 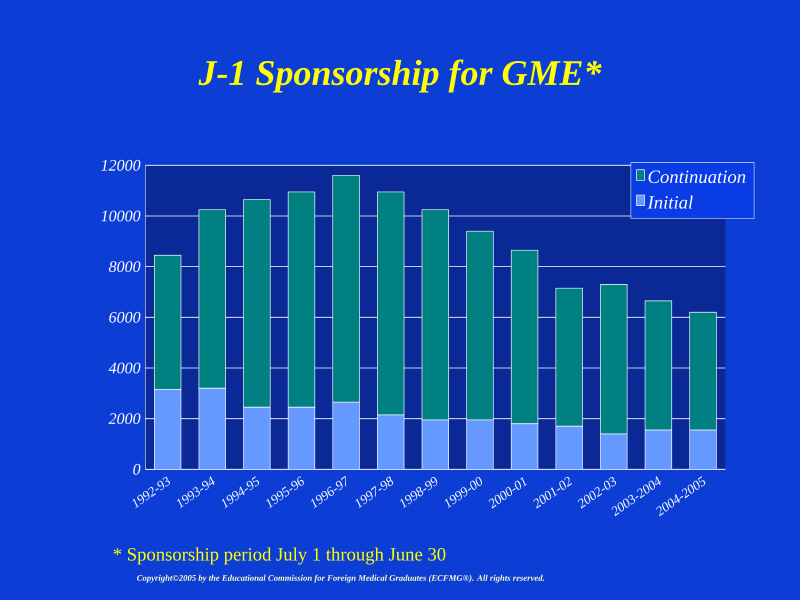 What do you see at coordinates (400, 76) in the screenshot?
I see `chart-title: J-1 Sponsorship for GME*` at bounding box center [400, 76].